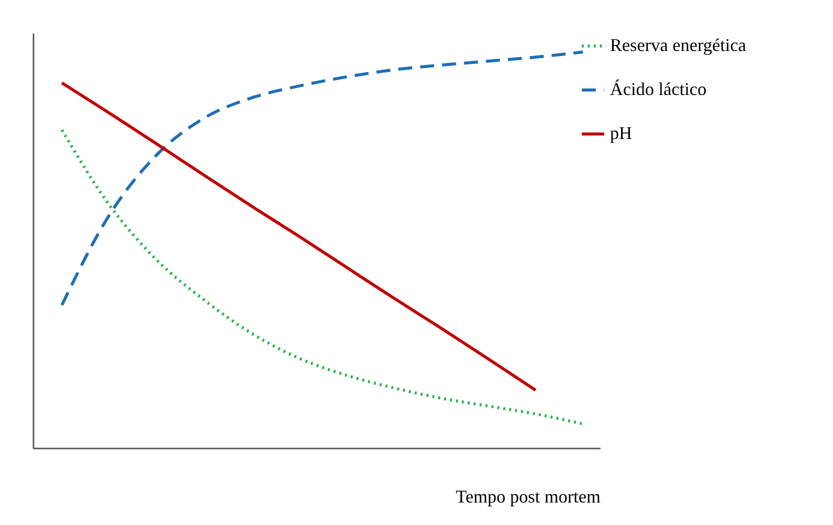 The width and height of the screenshot is (833, 525). What do you see at coordinates (658, 89) in the screenshot?
I see `legend-label: Ácido láctico` at bounding box center [658, 89].